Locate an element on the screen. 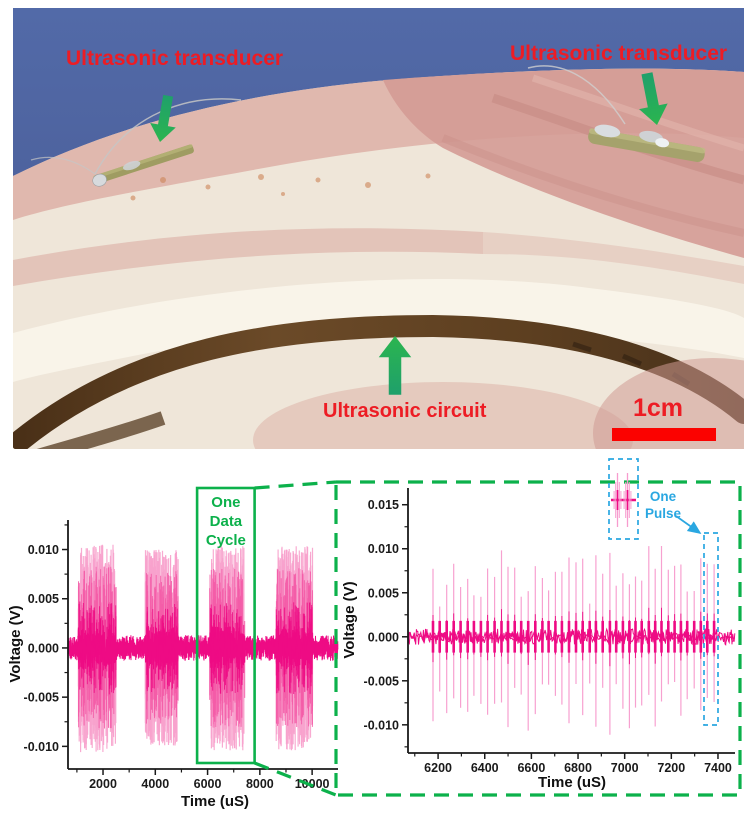 The height and width of the screenshot is (822, 754). svg-text: 6000 is located at coordinates (208, 784).